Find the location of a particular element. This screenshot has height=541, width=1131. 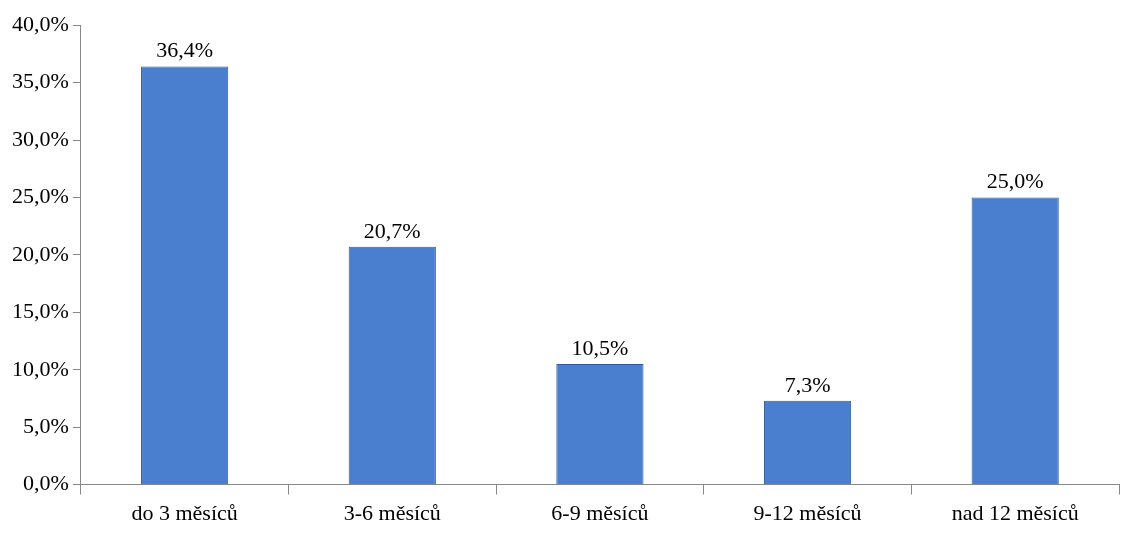

y-tick-label: 35,0% is located at coordinates (40, 81).